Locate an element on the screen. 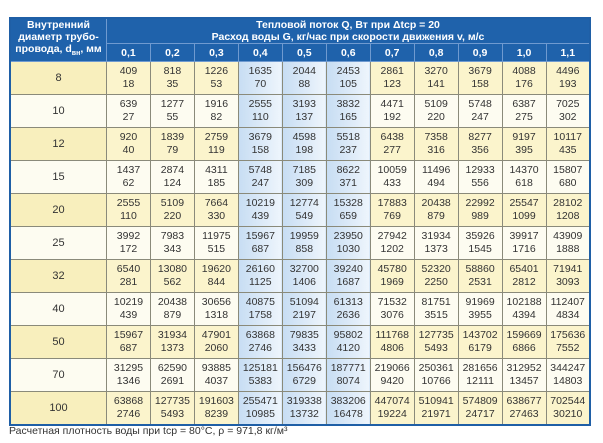 The width and height of the screenshot is (603, 443). water-flow-value: 220 is located at coordinates (172, 216).